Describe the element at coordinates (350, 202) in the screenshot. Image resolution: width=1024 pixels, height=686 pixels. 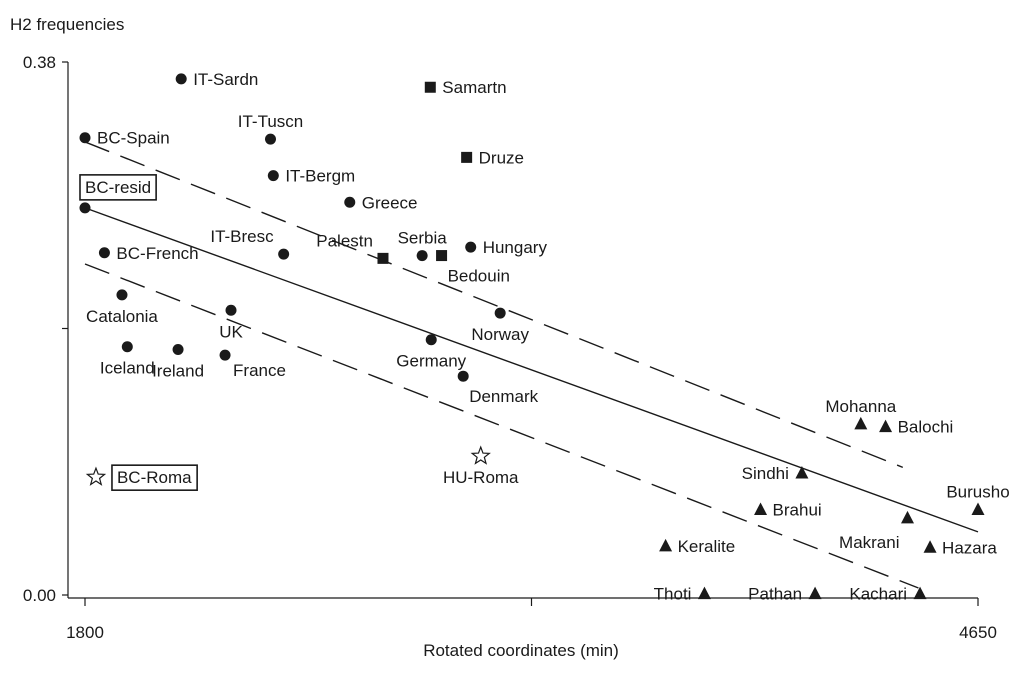
I see `point-greece` at that location.